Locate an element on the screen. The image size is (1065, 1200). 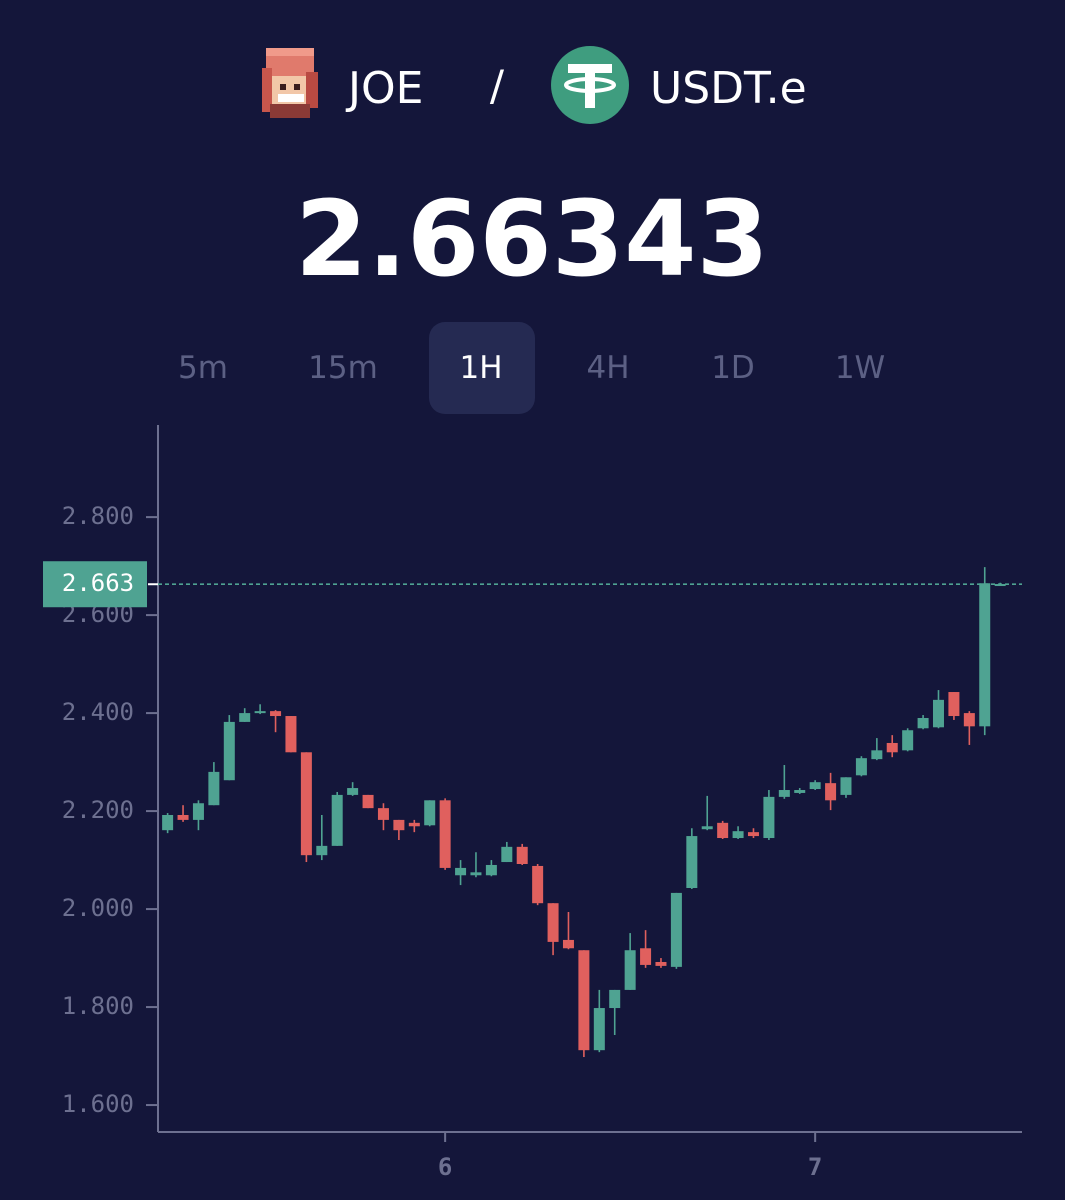
timeframe-tab: 5m is located at coordinates (203, 368).